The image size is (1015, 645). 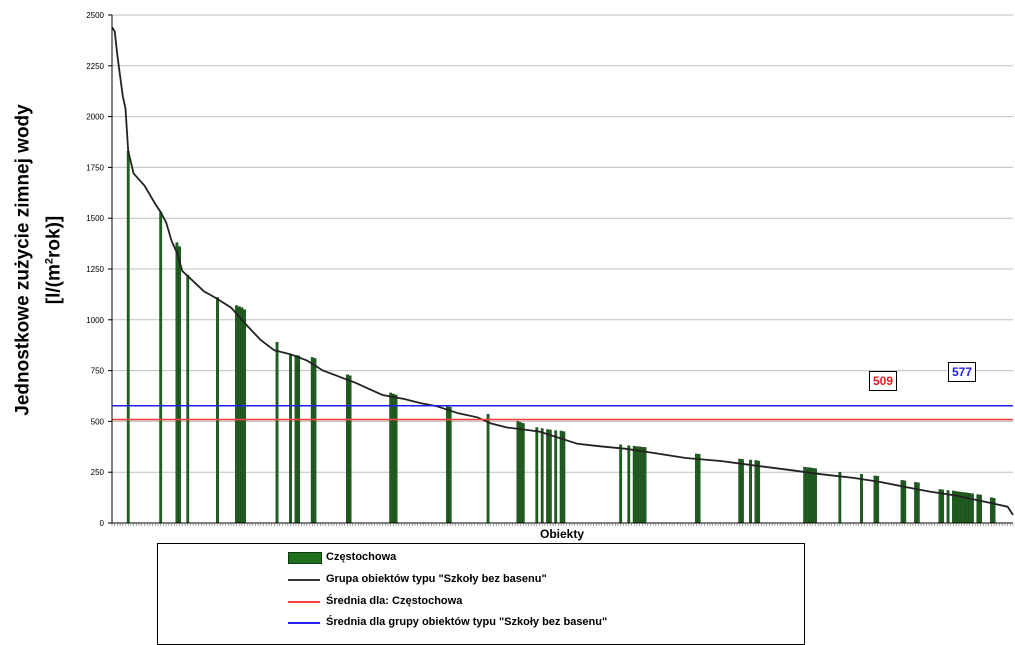 I want to click on y-tick-label: 1000, so click(x=95, y=320).